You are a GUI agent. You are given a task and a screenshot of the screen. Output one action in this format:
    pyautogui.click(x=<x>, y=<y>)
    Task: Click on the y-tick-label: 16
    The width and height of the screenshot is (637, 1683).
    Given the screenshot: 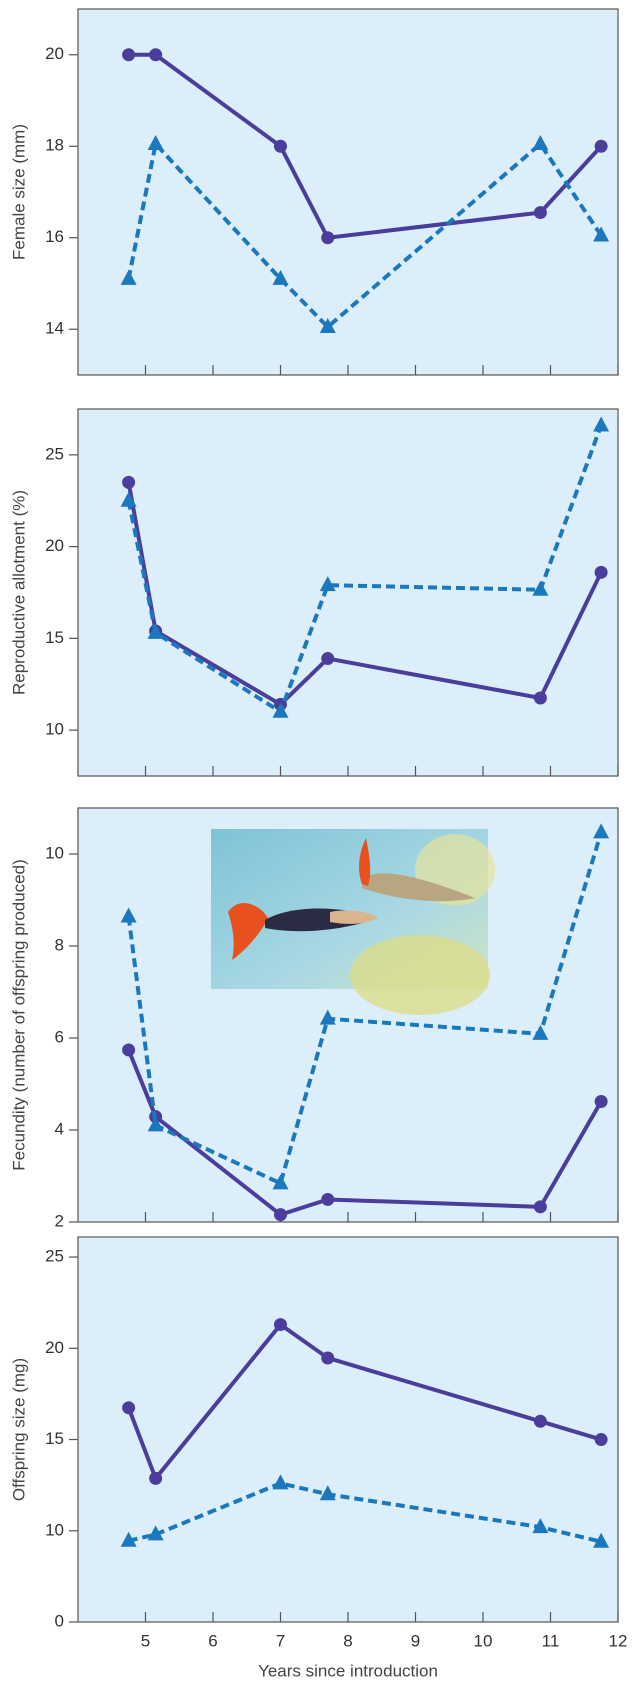 What is the action you would take?
    pyautogui.click(x=54, y=236)
    